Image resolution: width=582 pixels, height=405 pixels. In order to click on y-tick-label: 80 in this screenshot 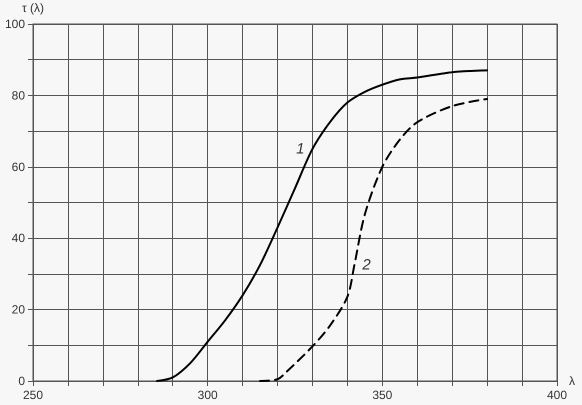, I will do `click(19, 95)`.